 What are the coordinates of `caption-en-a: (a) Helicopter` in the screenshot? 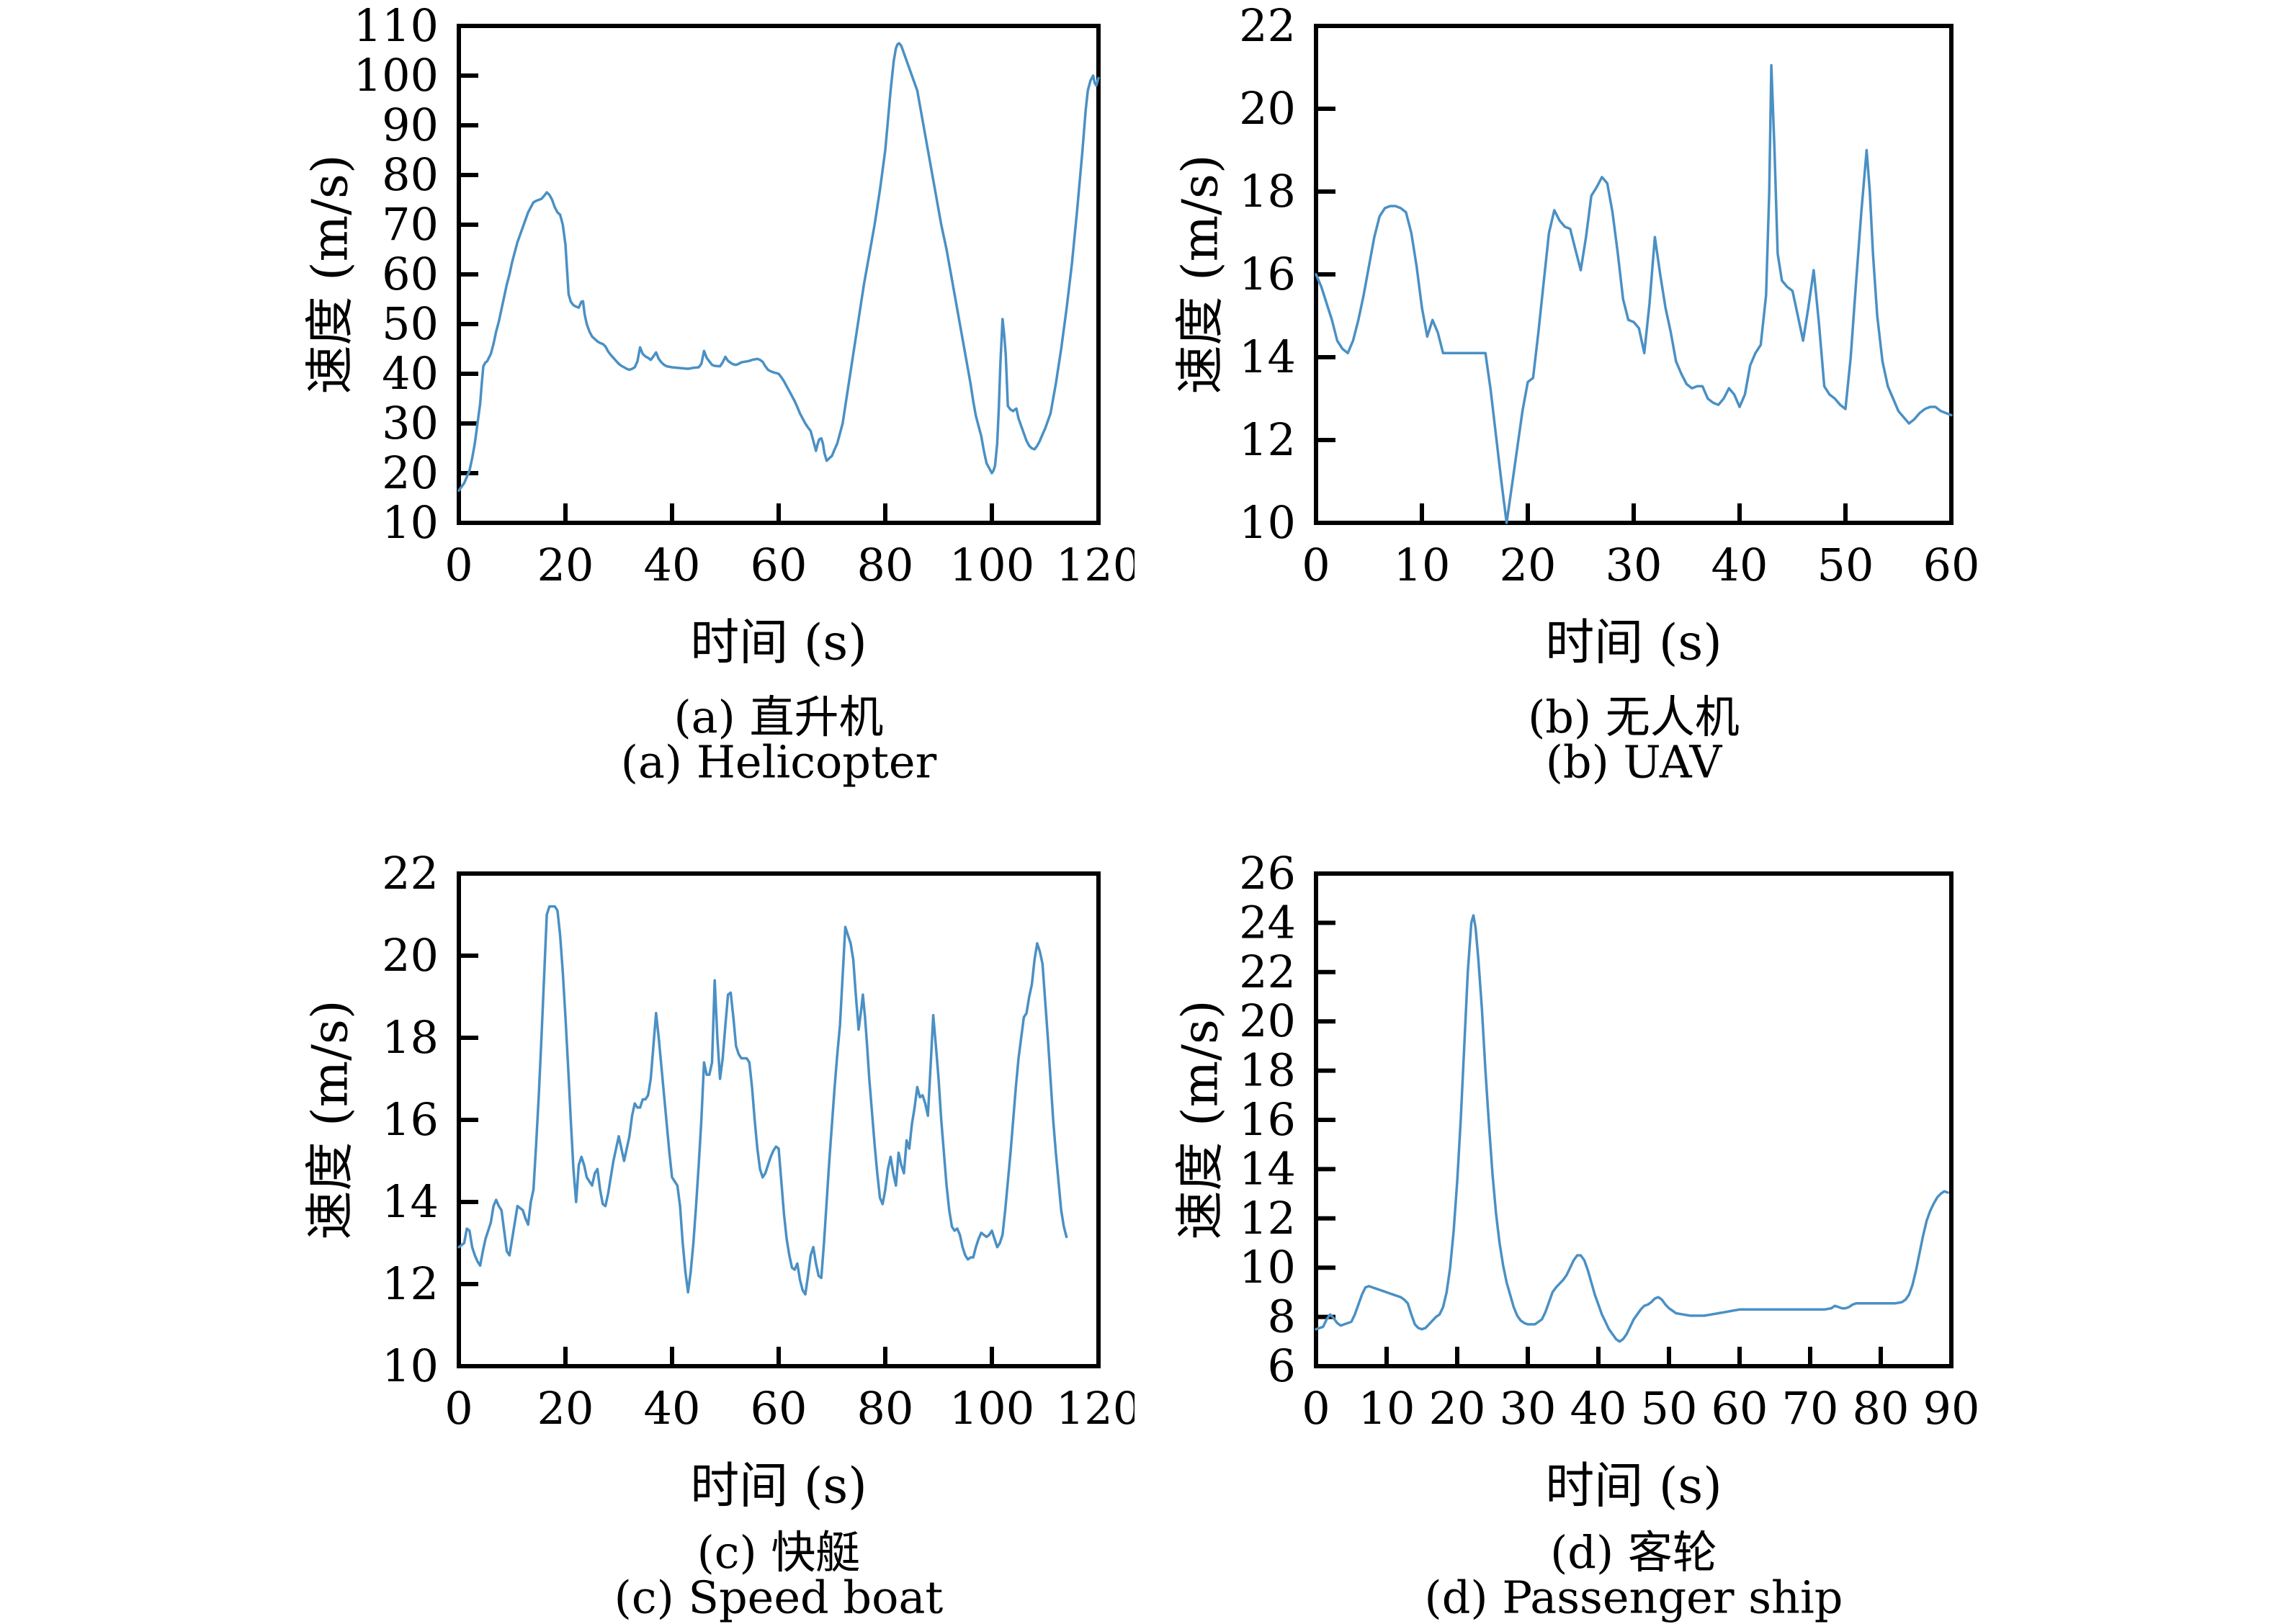 It's located at (778, 762).